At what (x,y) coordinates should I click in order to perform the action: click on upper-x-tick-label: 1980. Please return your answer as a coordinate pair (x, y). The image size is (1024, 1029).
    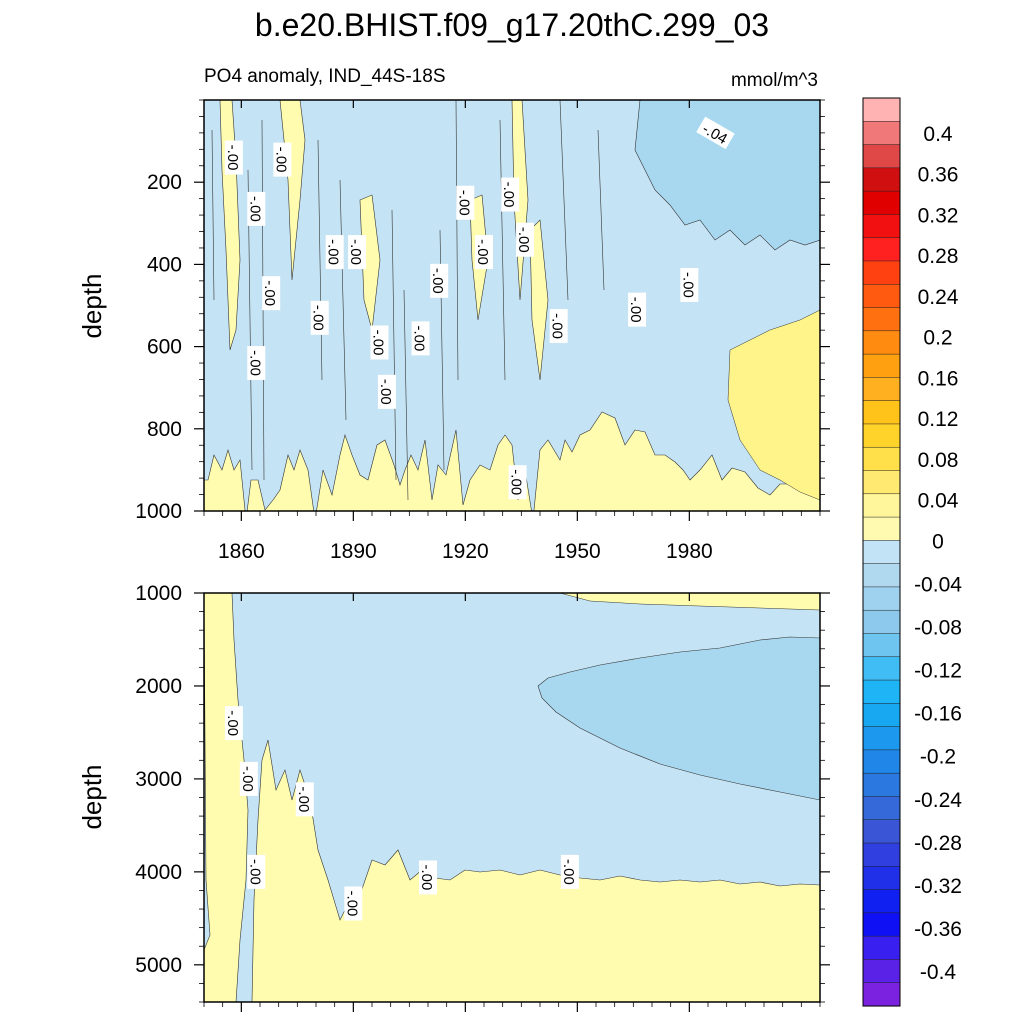
    Looking at the image, I should click on (689, 551).